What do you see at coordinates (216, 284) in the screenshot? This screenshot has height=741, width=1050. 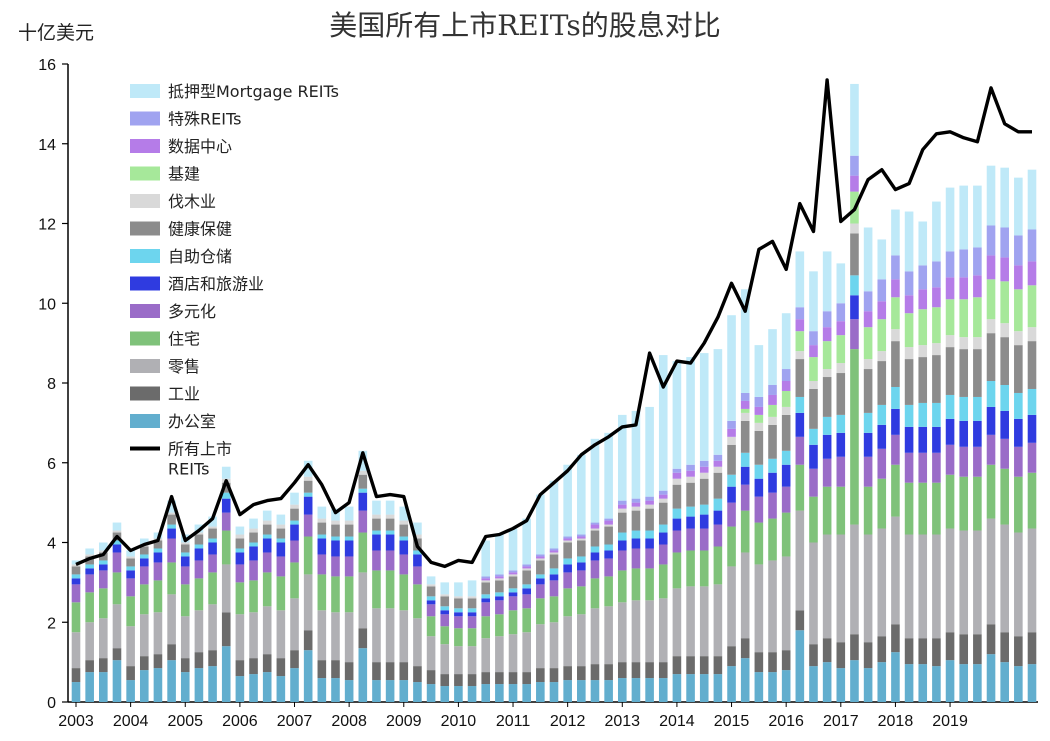 I see `legend-label: 酒店和旅游业` at bounding box center [216, 284].